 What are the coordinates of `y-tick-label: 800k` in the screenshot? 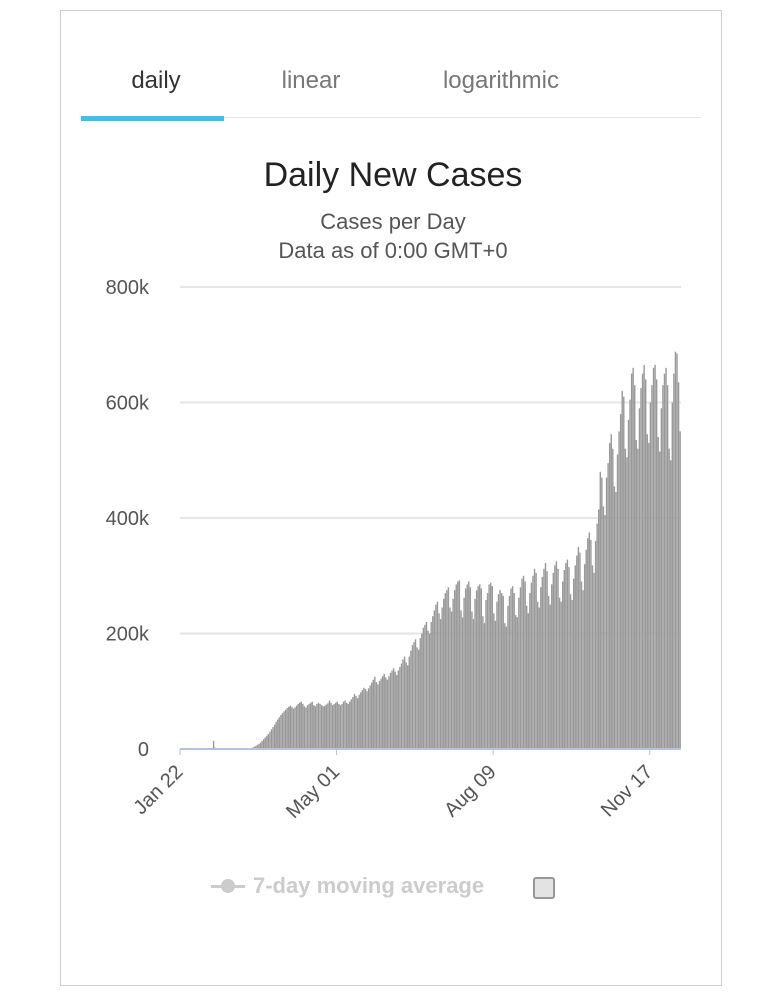 It's located at (128, 288).